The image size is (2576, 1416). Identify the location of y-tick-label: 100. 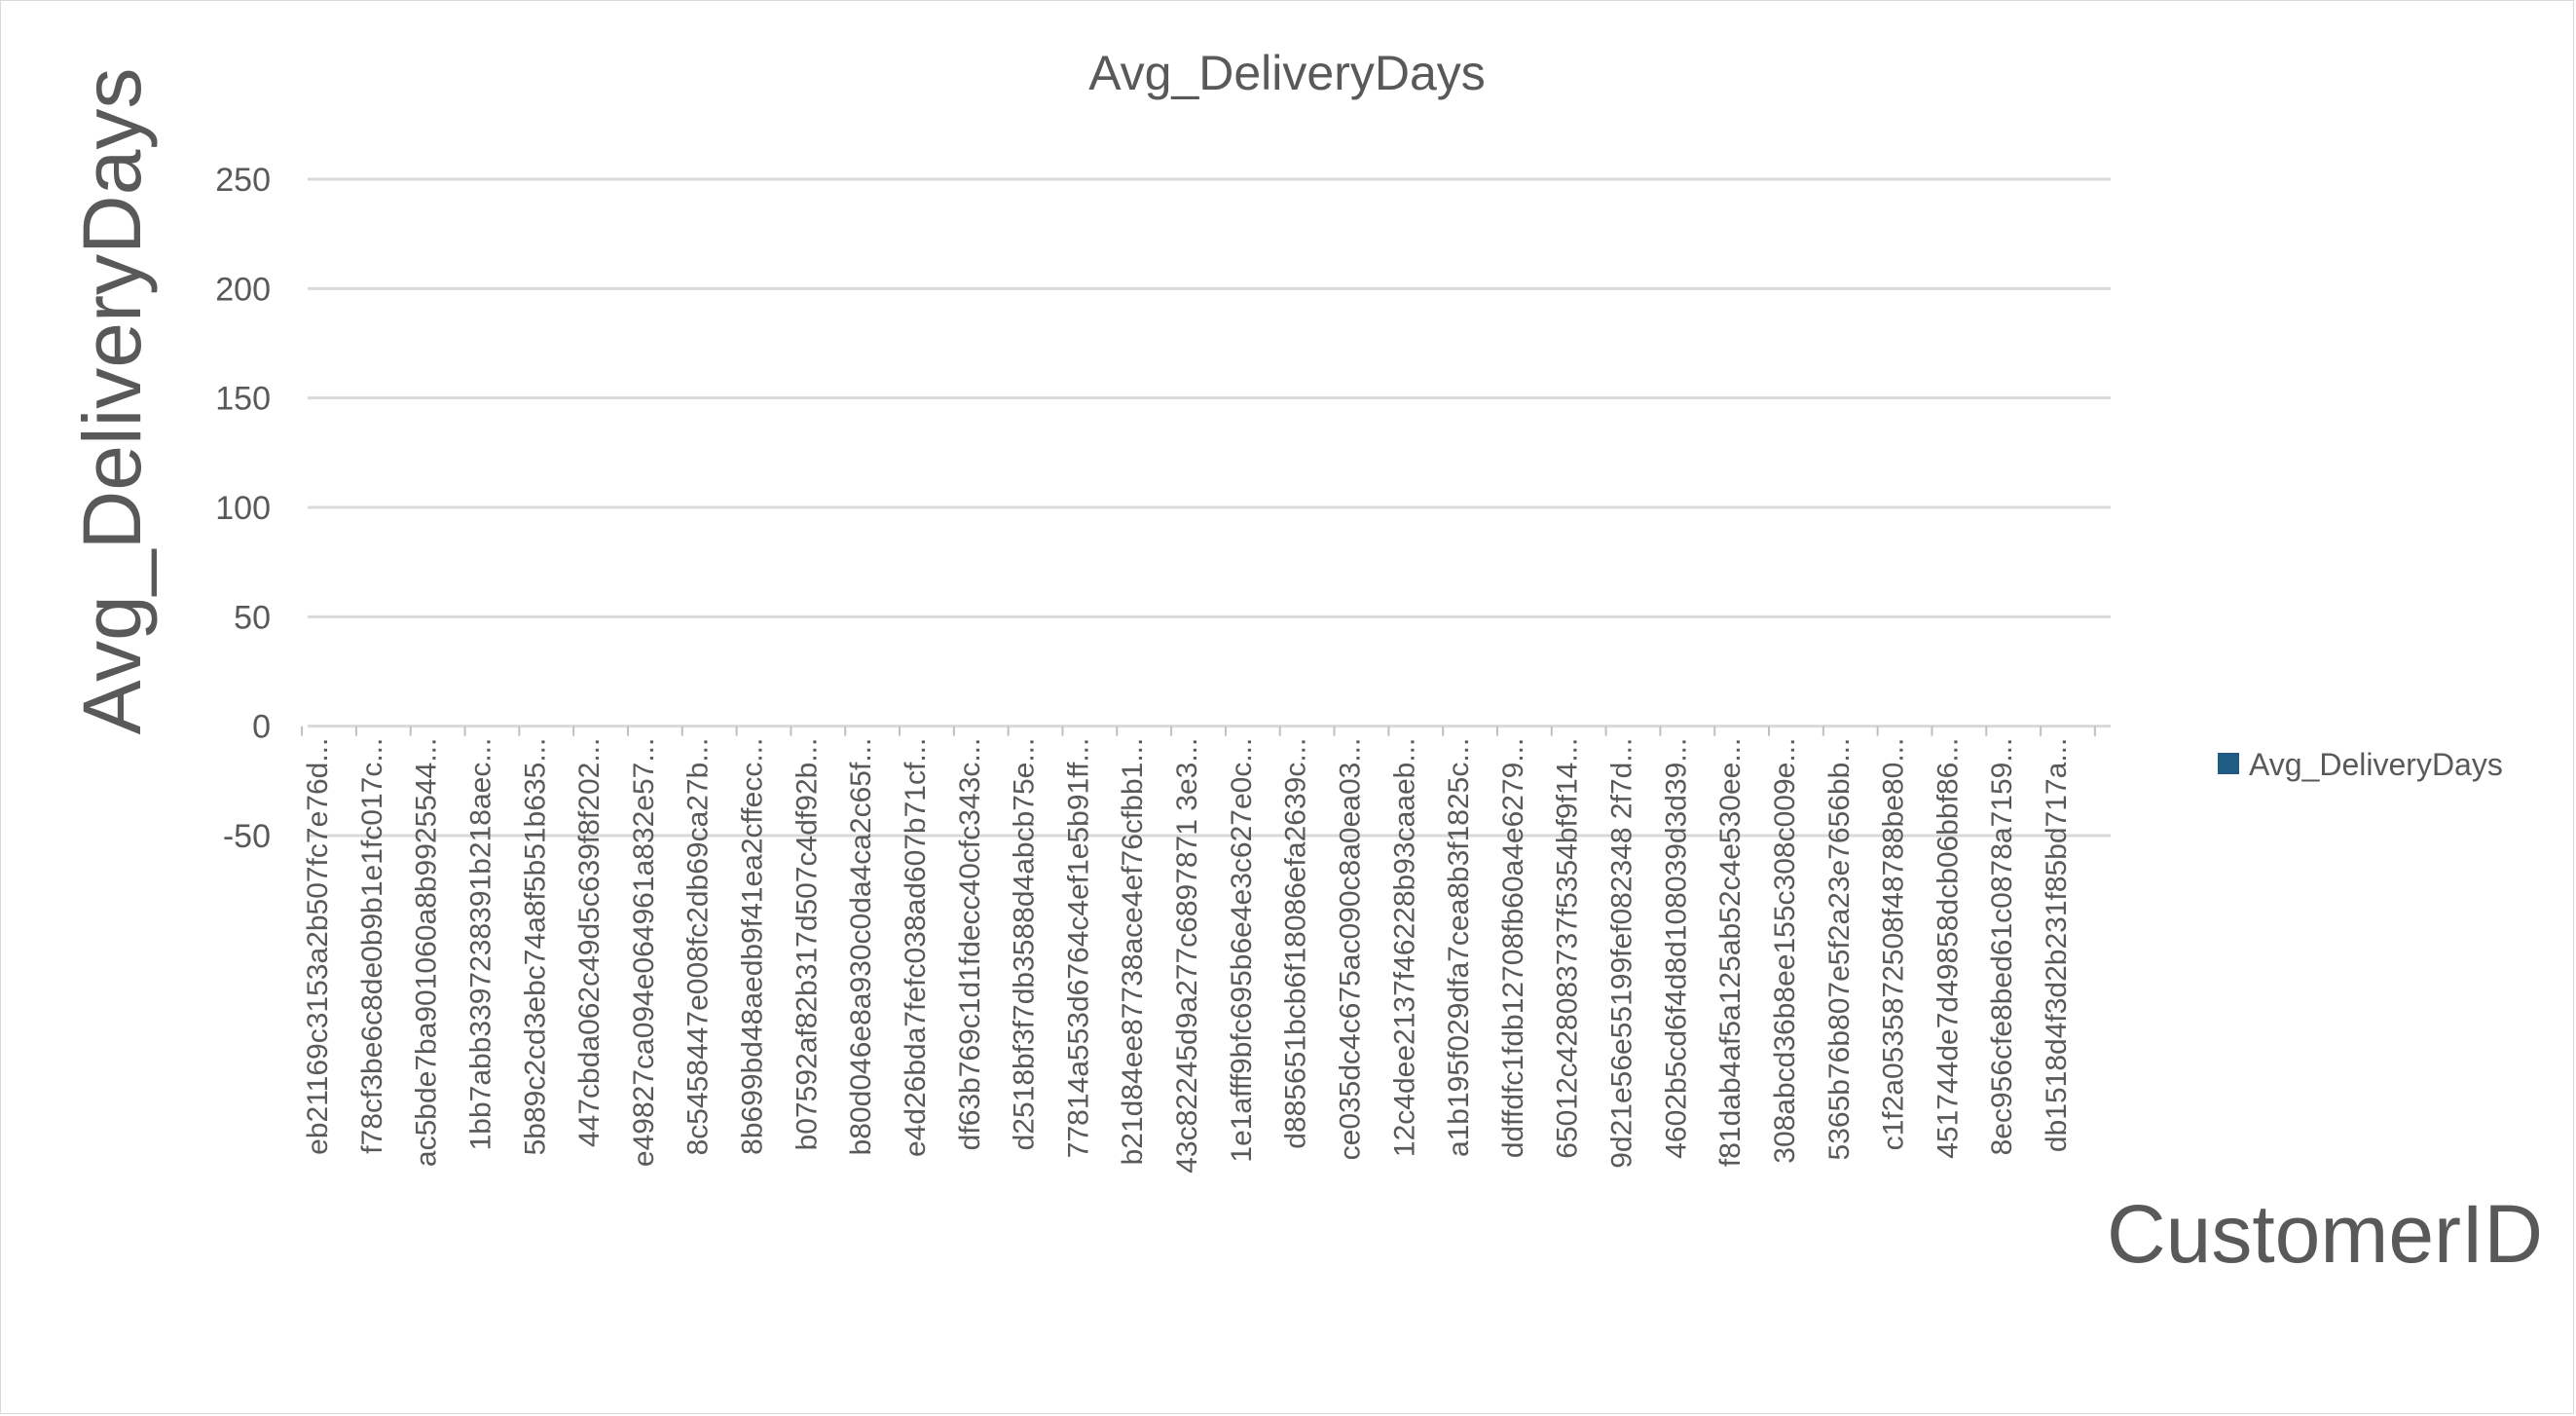
(243, 508).